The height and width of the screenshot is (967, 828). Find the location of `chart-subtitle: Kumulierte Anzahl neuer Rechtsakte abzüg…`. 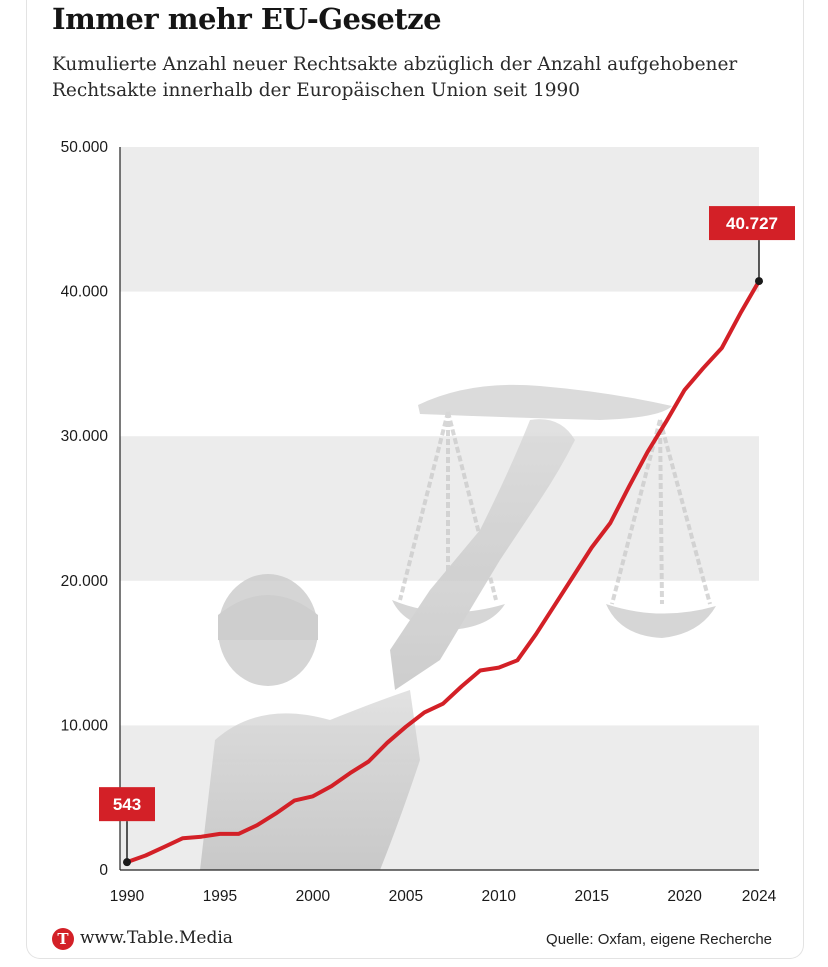

chart-subtitle: Kumulierte Anzahl neuer Rechtsakte abzüg… is located at coordinates (395, 77).